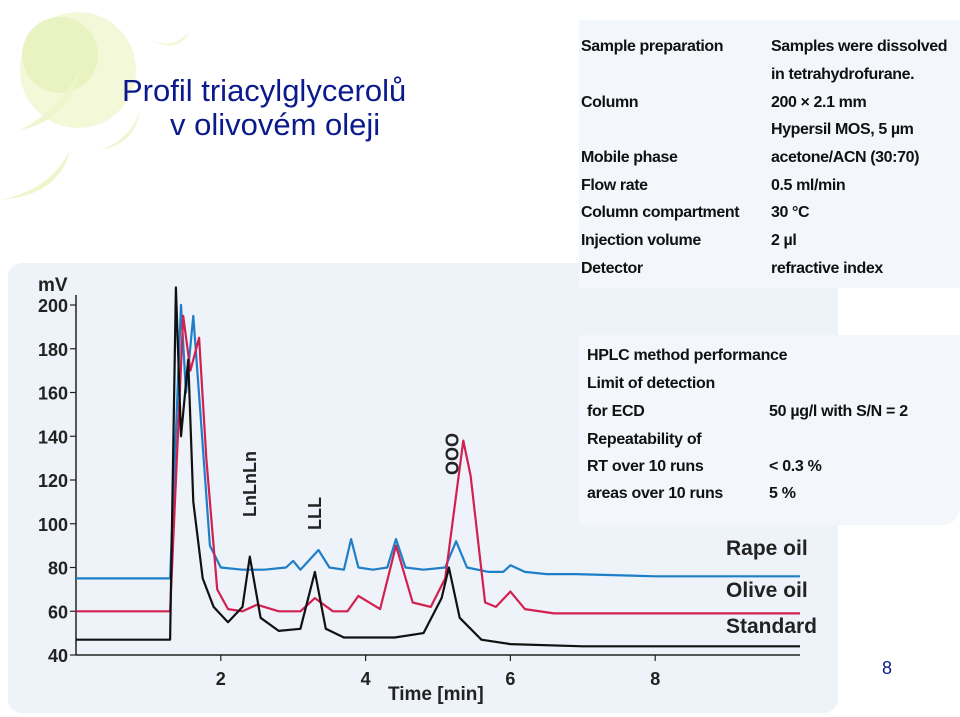 This screenshot has width=960, height=717. What do you see at coordinates (859, 46) in the screenshot?
I see `method-value: Samples were dissolved` at bounding box center [859, 46].